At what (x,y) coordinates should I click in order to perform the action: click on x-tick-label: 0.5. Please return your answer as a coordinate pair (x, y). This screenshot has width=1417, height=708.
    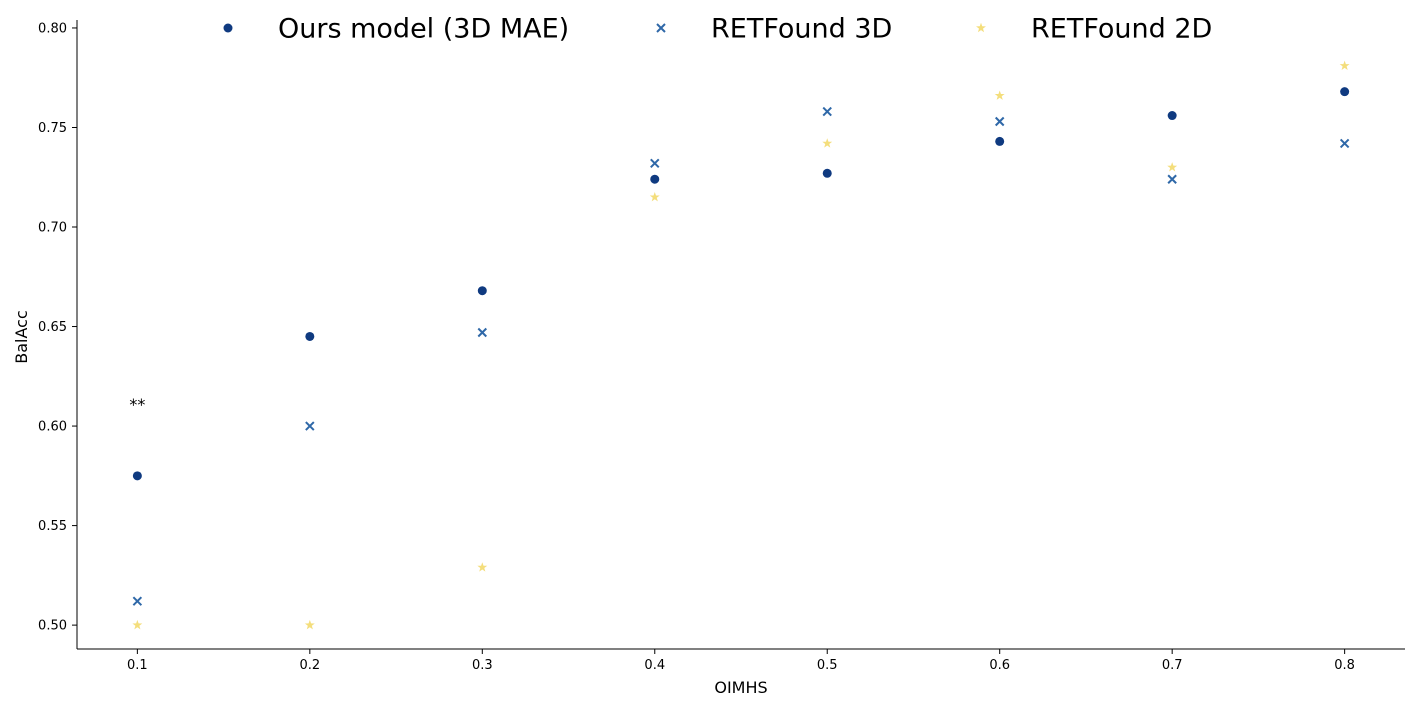
    Looking at the image, I should click on (827, 665).